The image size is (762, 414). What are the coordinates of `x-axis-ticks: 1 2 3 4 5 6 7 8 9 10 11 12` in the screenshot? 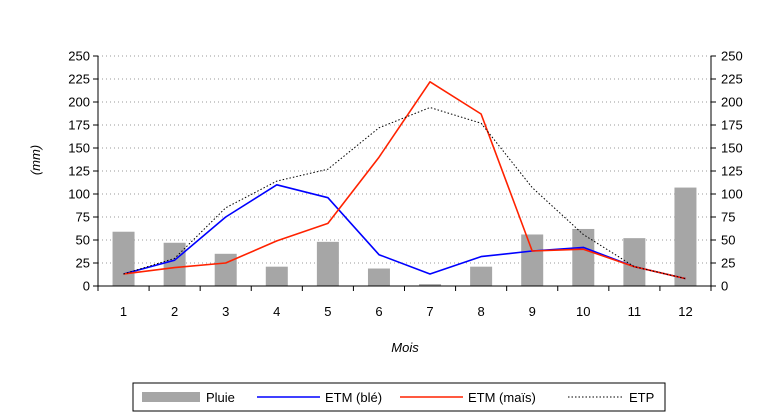 It's located at (404, 302).